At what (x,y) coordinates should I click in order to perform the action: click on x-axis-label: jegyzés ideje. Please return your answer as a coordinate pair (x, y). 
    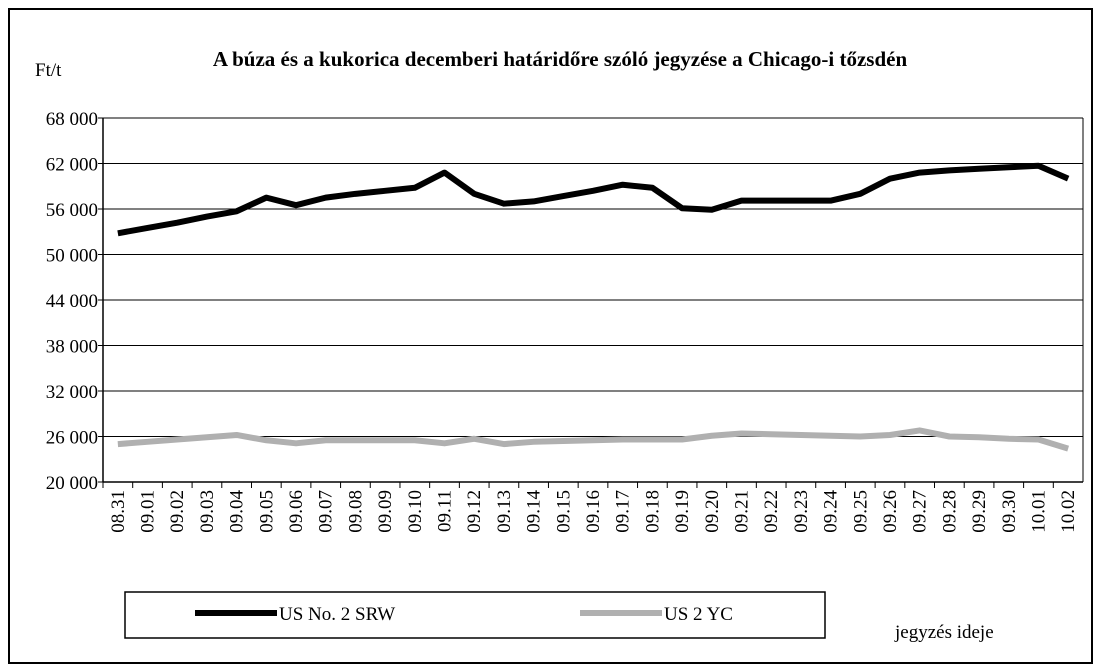
    Looking at the image, I should click on (944, 632).